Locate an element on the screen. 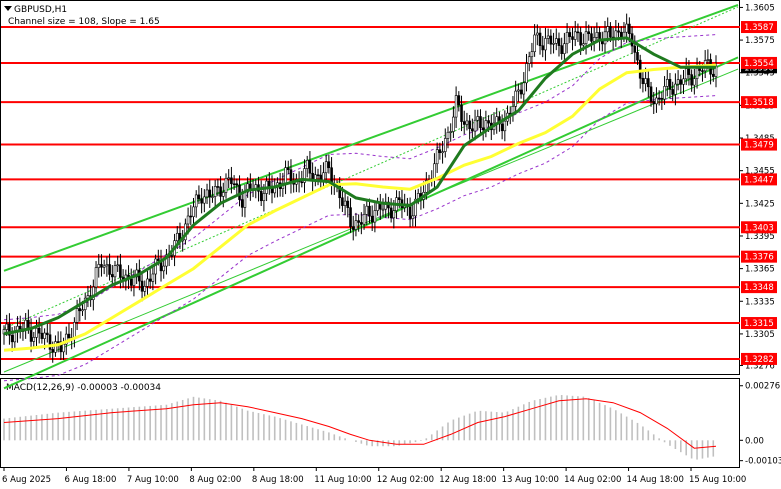 Image resolution: width=781 pixels, height=489 pixels. level-label-8: 1.3315 is located at coordinates (759, 324).